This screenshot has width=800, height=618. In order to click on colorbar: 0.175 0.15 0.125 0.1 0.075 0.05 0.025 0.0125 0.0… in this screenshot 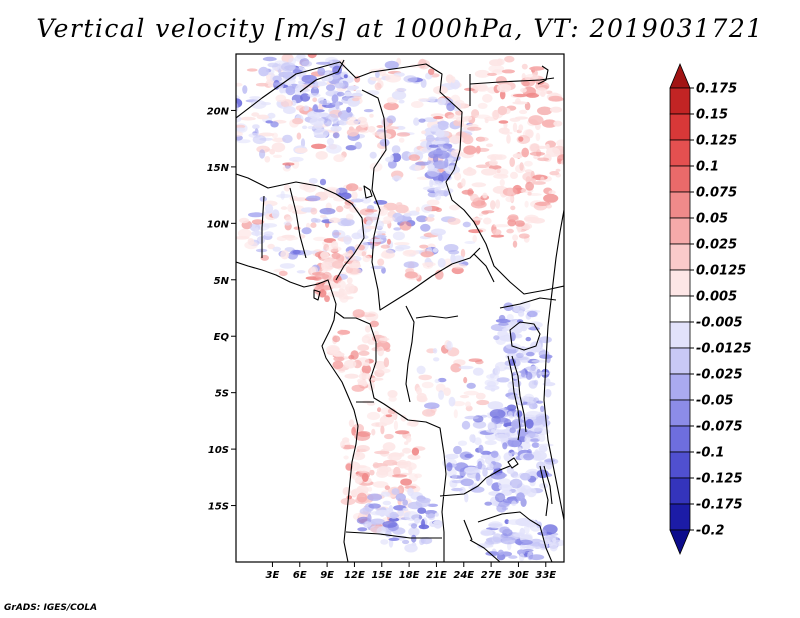, I will do `click(710, 309)`.